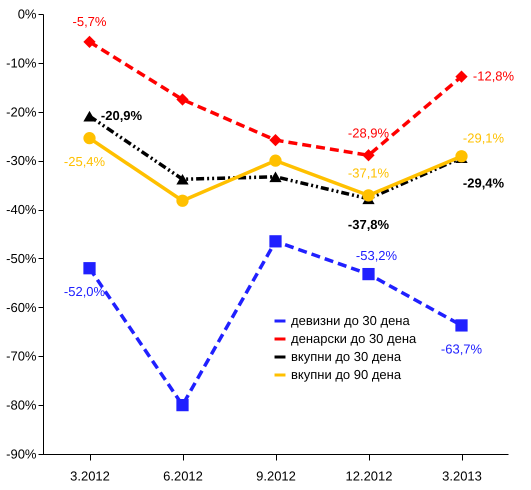 The width and height of the screenshot is (531, 490). What do you see at coordinates (21, 258) in the screenshot?
I see `y-tick-label: -50%` at bounding box center [21, 258].